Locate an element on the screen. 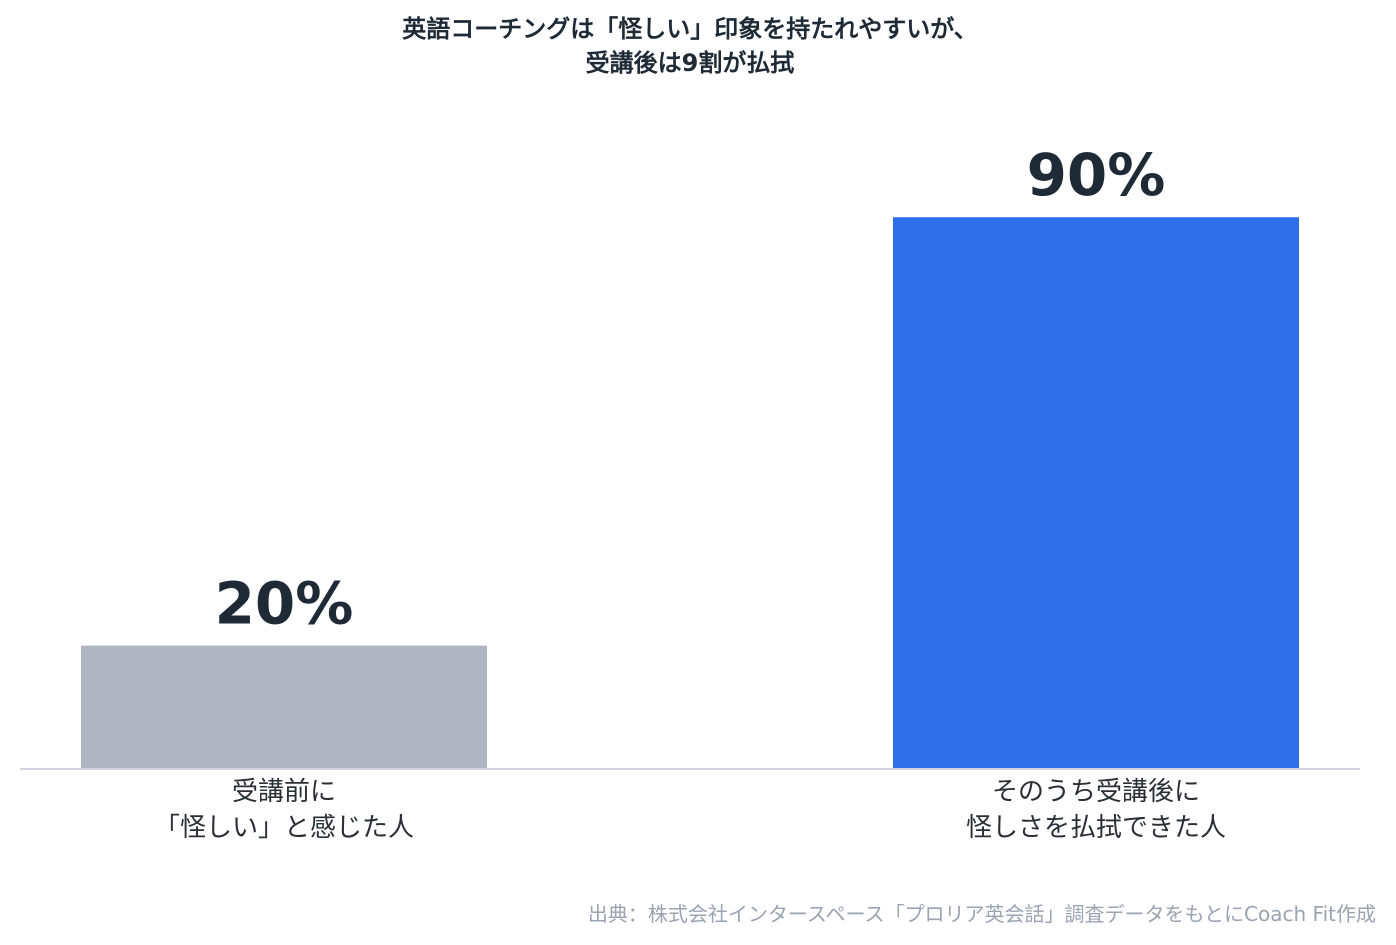 The image size is (1396, 945). value-label-2: 90% is located at coordinates (1096, 175).